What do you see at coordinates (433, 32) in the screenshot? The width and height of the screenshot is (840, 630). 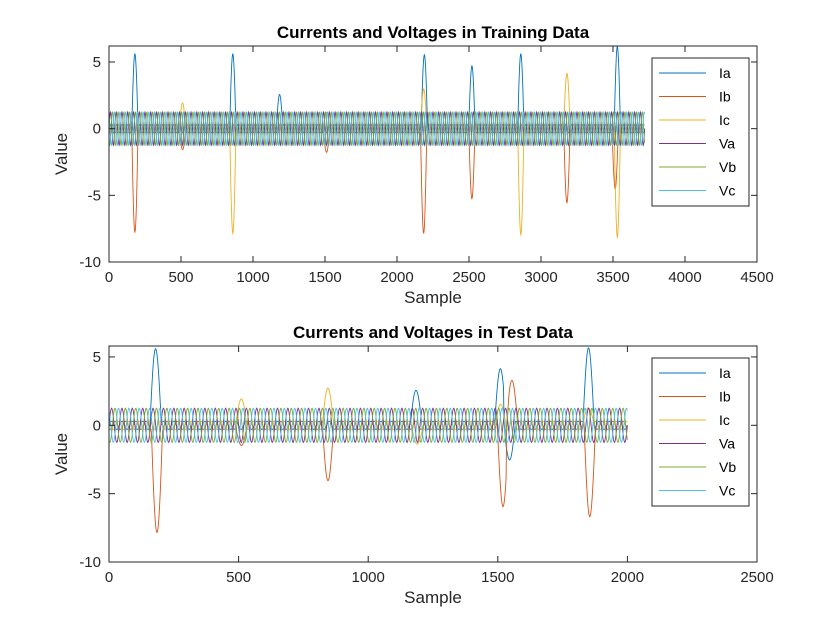 I see `chart-title: Currents and Voltages in Training Data` at bounding box center [433, 32].